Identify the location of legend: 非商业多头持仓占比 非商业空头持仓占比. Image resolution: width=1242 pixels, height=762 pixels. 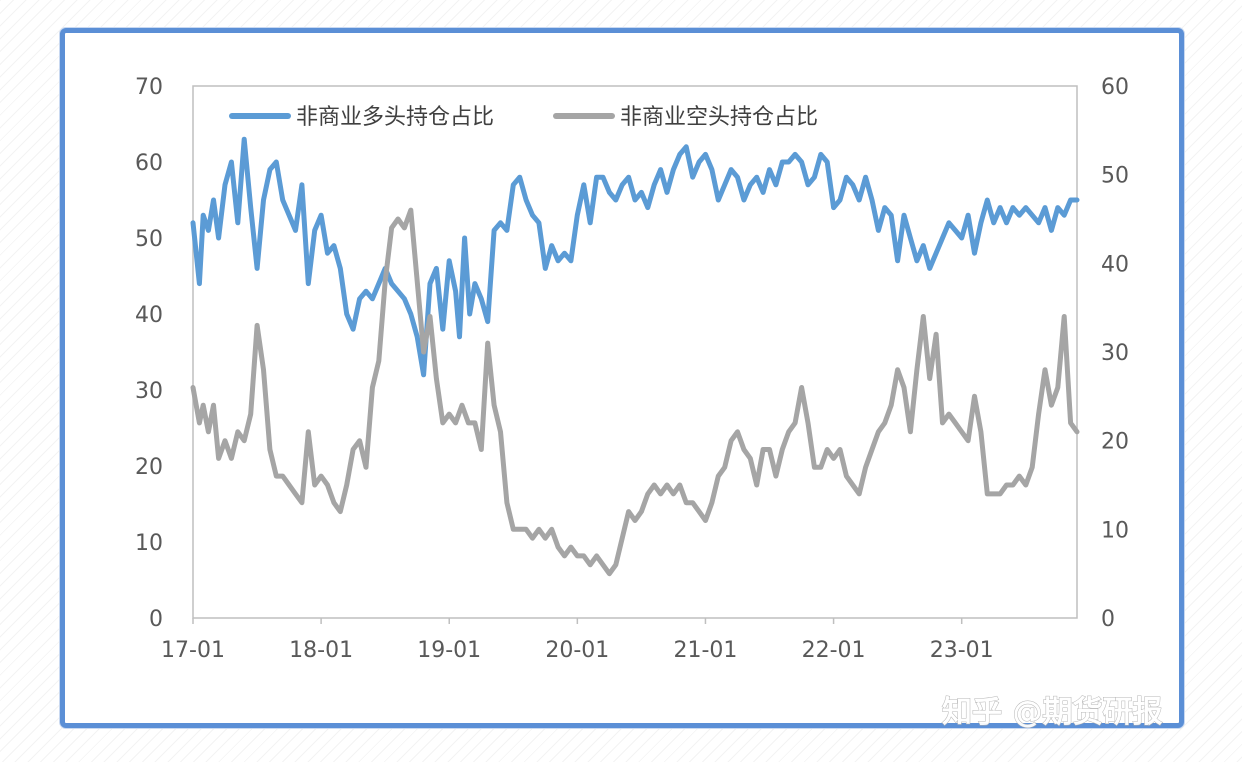
(523, 117).